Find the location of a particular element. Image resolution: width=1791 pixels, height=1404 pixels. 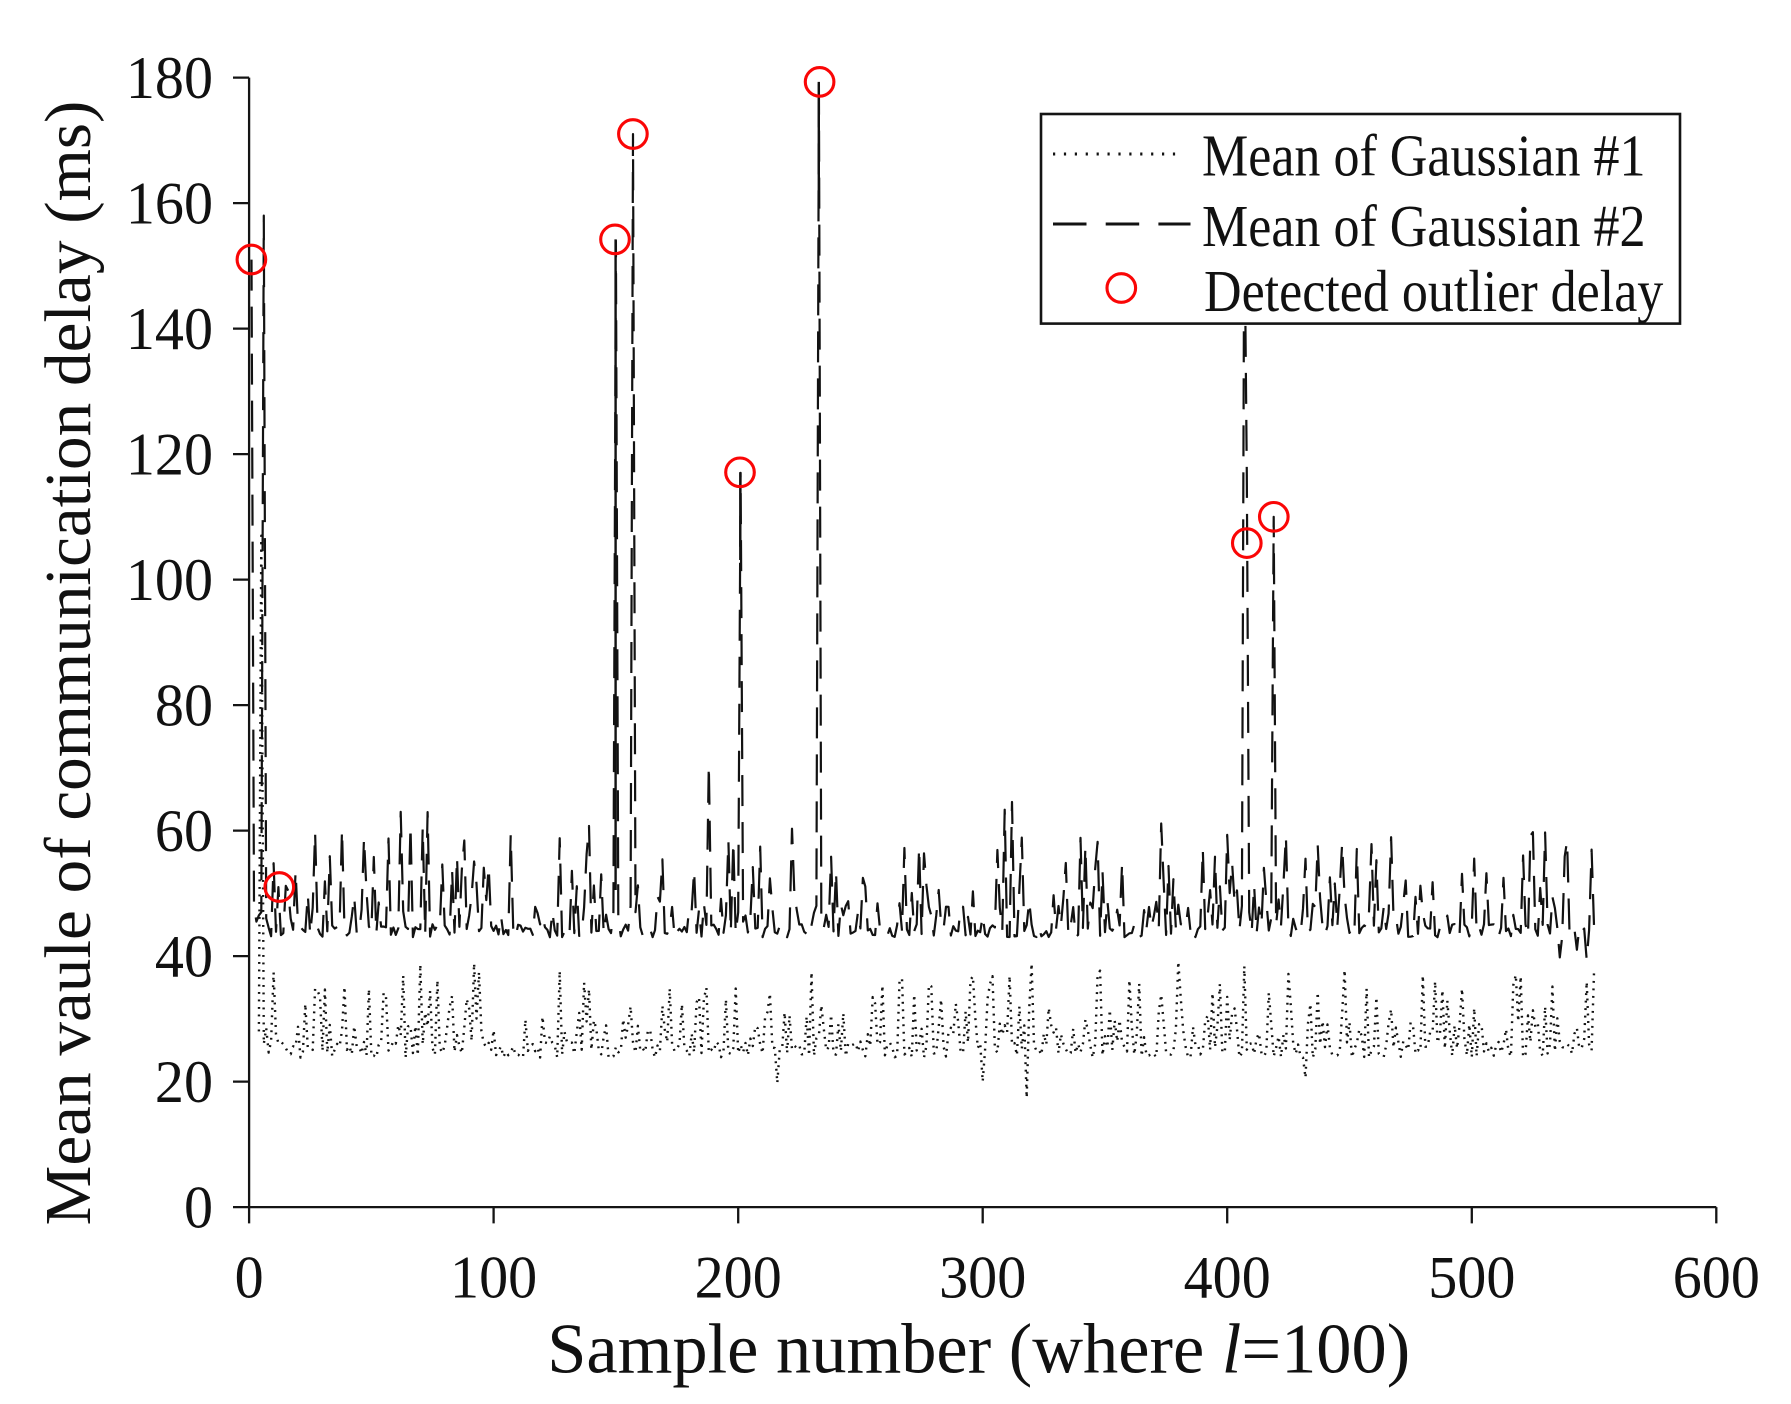

svg-text: 60 is located at coordinates (184, 830).